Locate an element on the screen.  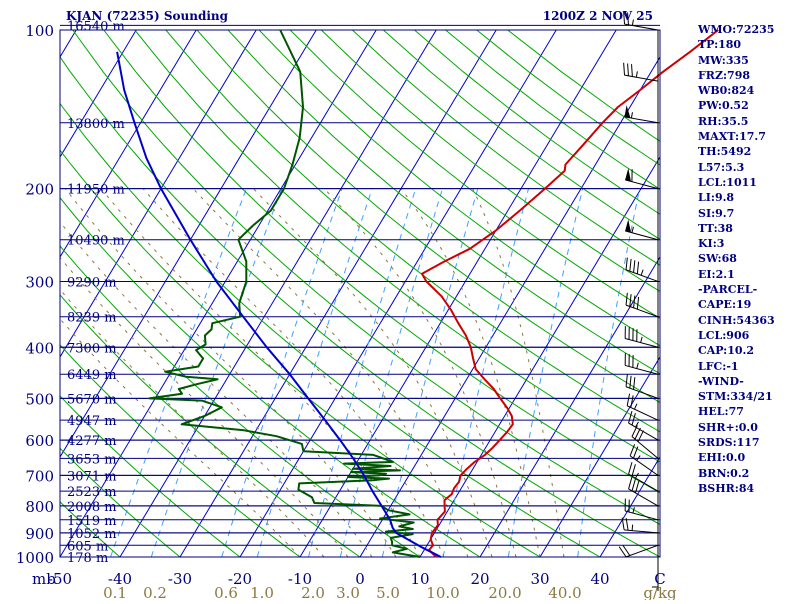
height-tick-label: 178 m is located at coordinates (87, 558).